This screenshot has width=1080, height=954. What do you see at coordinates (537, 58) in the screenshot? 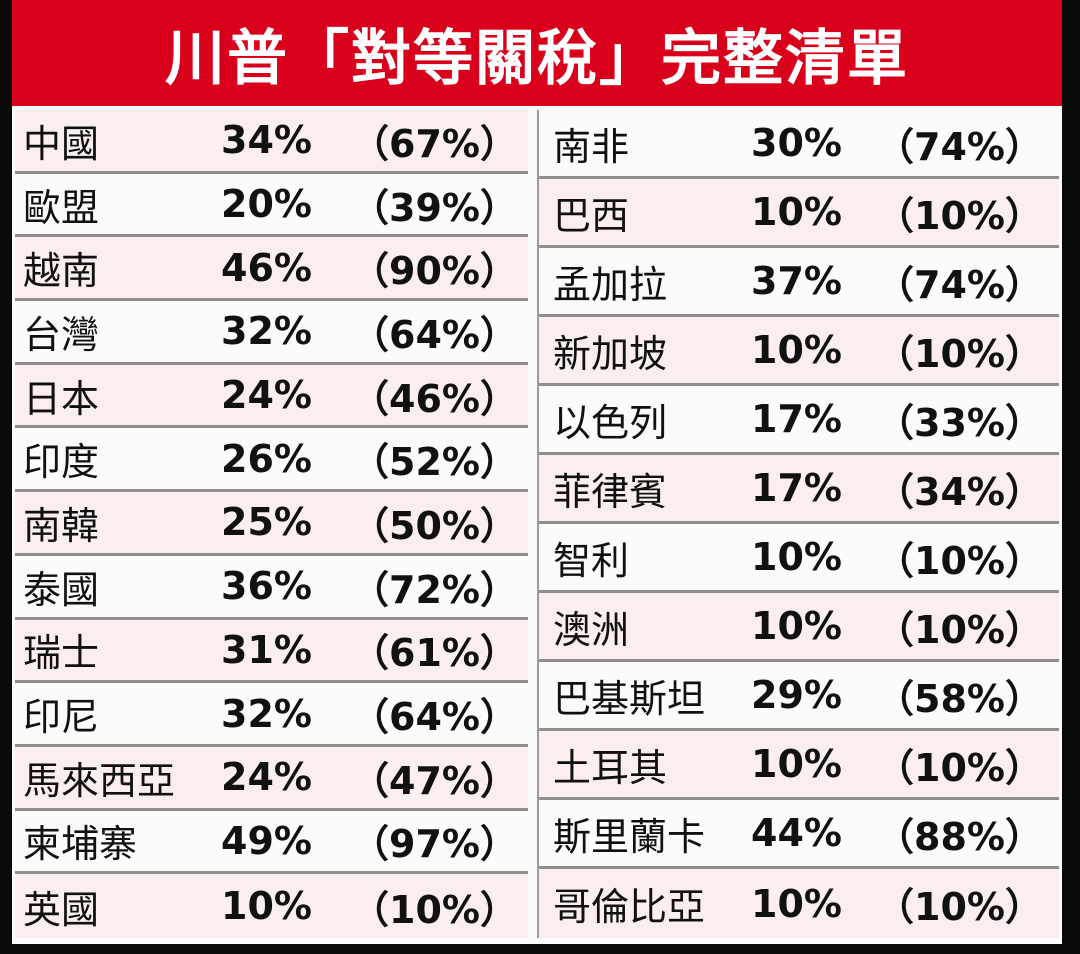
I see `page-title: 川普「對等關稅」完整清單` at bounding box center [537, 58].